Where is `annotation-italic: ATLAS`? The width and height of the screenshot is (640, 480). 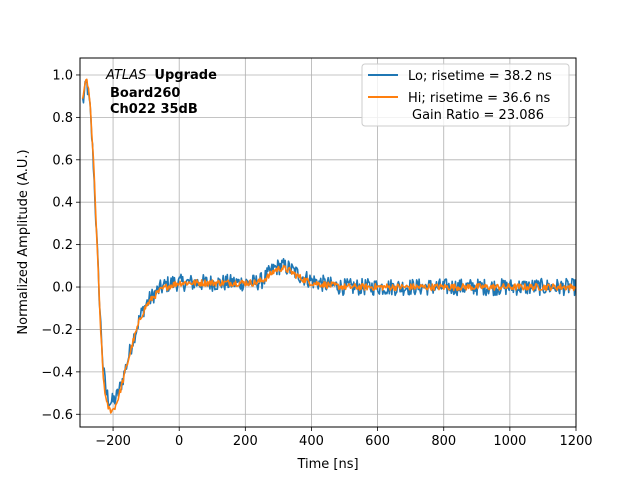 annotation-italic: ATLAS is located at coordinates (125, 75).